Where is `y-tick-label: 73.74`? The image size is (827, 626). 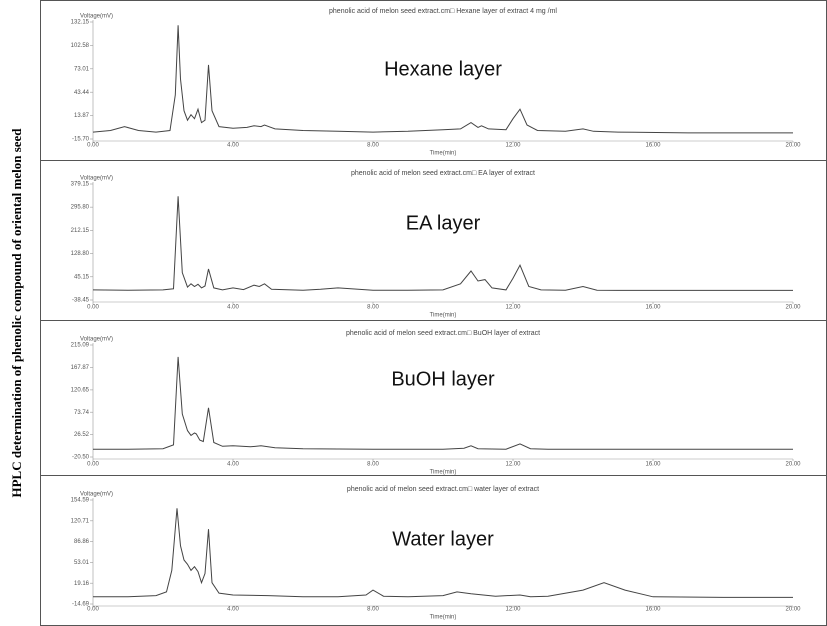 y-tick-label: 73.74 is located at coordinates (82, 413).